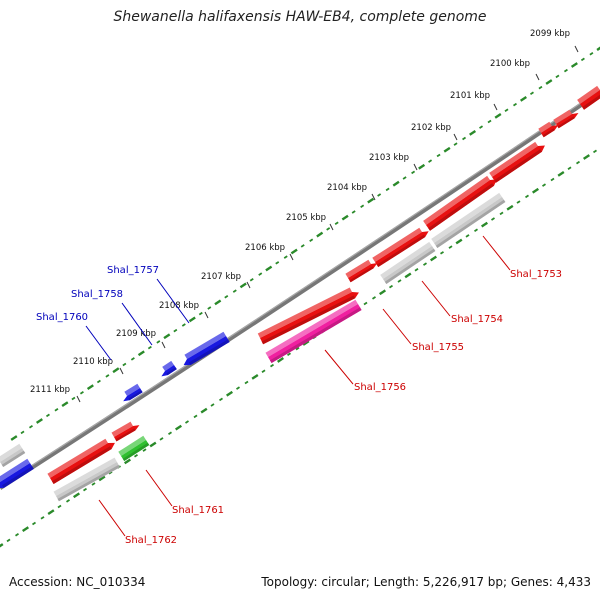 This screenshot has width=600, height=604. Describe the element at coordinates (136, 334) in the screenshot. I see `kbp-label: 2109 kbp` at that location.